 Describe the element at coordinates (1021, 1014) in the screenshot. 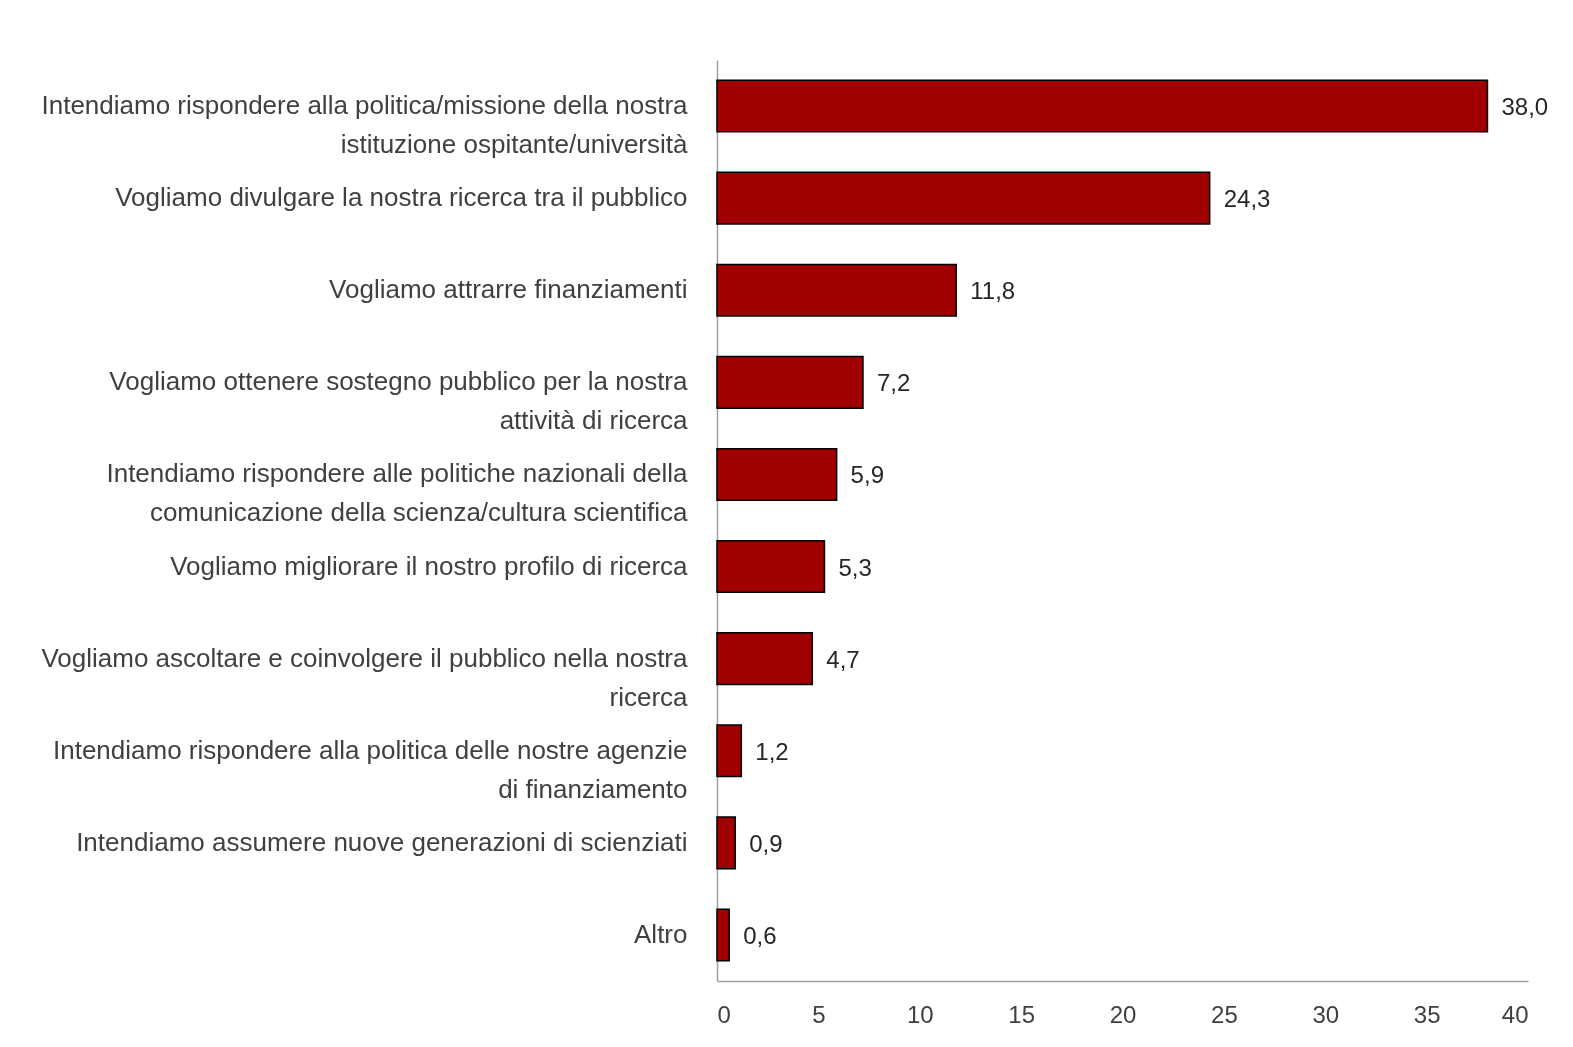

I see `x-tick-label: 15` at that location.